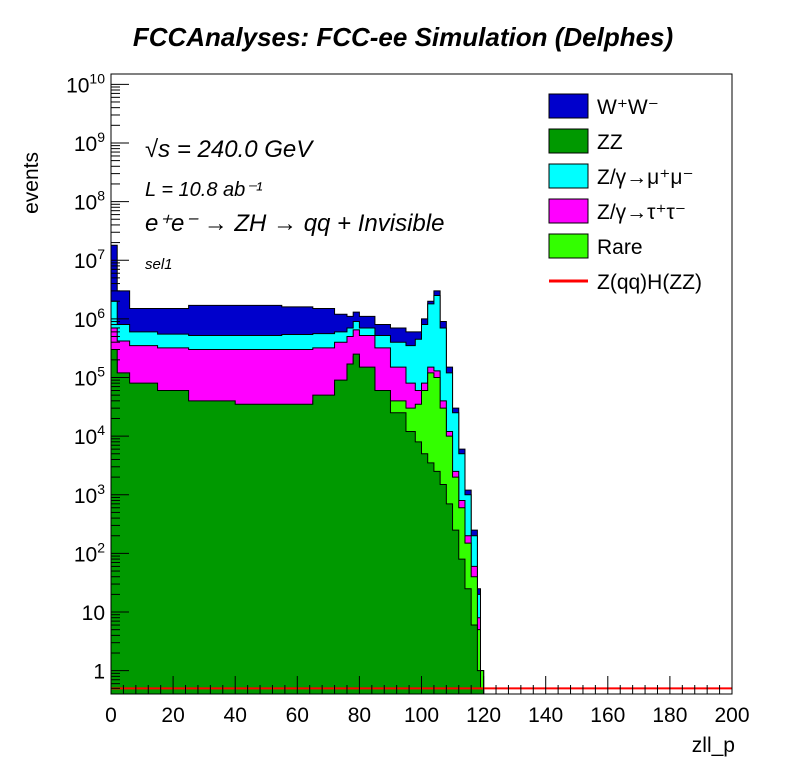  I want to click on x-tick-label: 0, so click(111, 715).